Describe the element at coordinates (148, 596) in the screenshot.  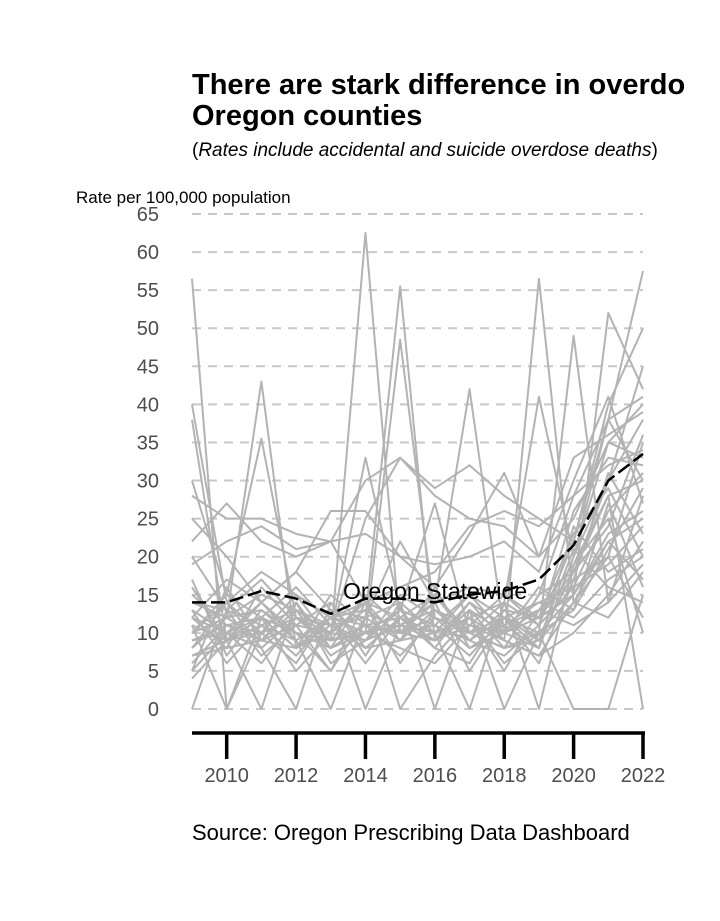
I see `y-tick-label: 15` at that location.